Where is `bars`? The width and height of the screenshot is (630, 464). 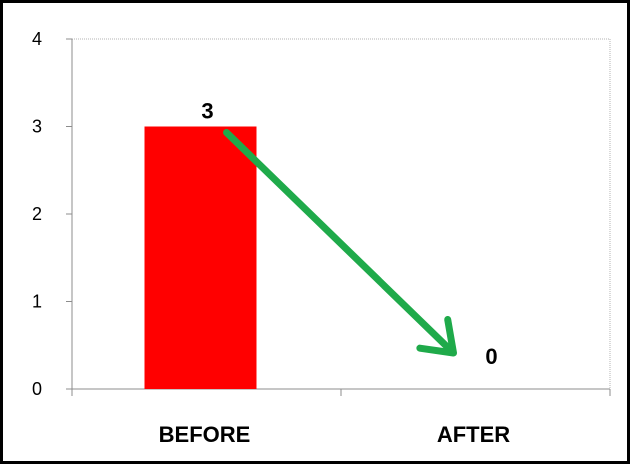
bars is located at coordinates (200, 257).